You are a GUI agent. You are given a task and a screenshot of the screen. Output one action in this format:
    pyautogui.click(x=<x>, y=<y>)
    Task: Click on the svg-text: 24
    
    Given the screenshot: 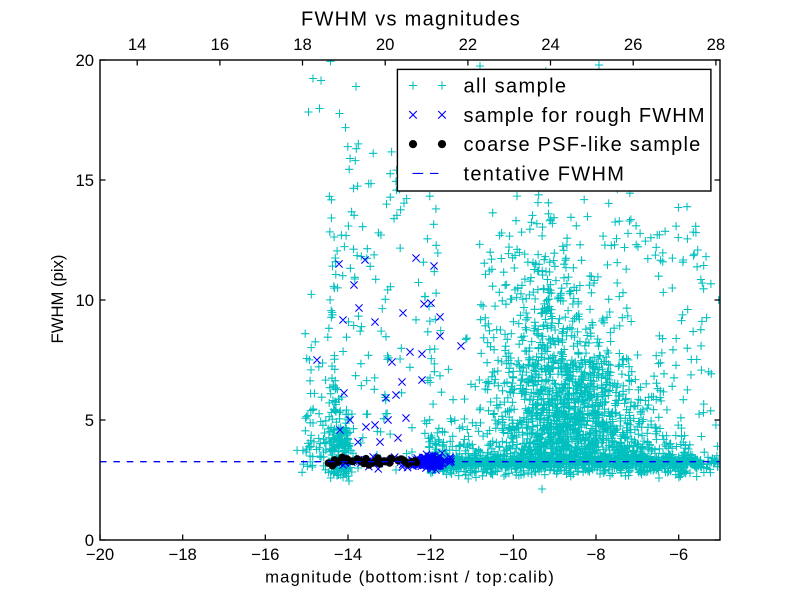 What is the action you would take?
    pyautogui.click(x=550, y=44)
    